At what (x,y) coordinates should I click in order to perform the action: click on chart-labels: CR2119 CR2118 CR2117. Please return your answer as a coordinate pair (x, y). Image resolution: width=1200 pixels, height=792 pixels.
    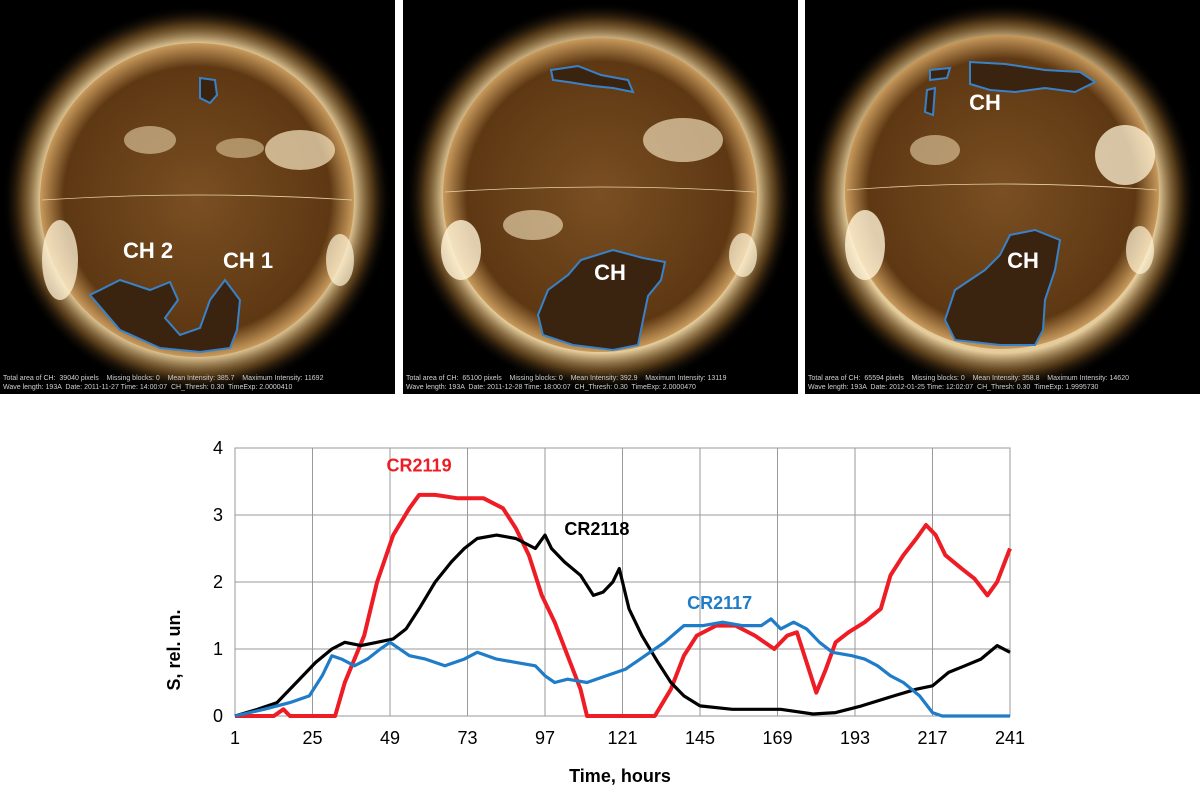
    Looking at the image, I should click on (570, 533).